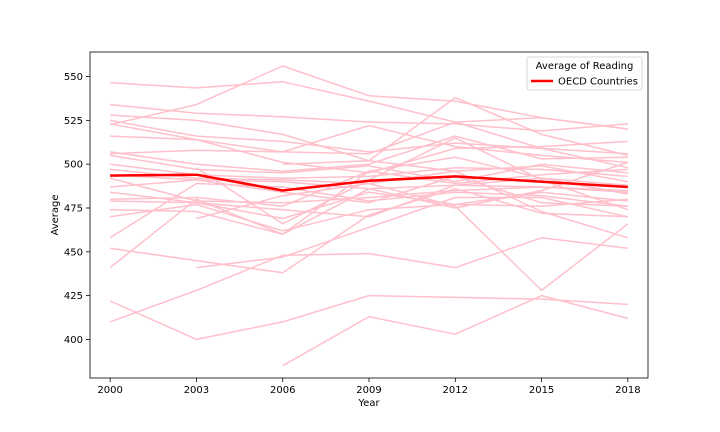 This screenshot has height=432, width=720. I want to click on x-tick-label: 2009, so click(368, 390).